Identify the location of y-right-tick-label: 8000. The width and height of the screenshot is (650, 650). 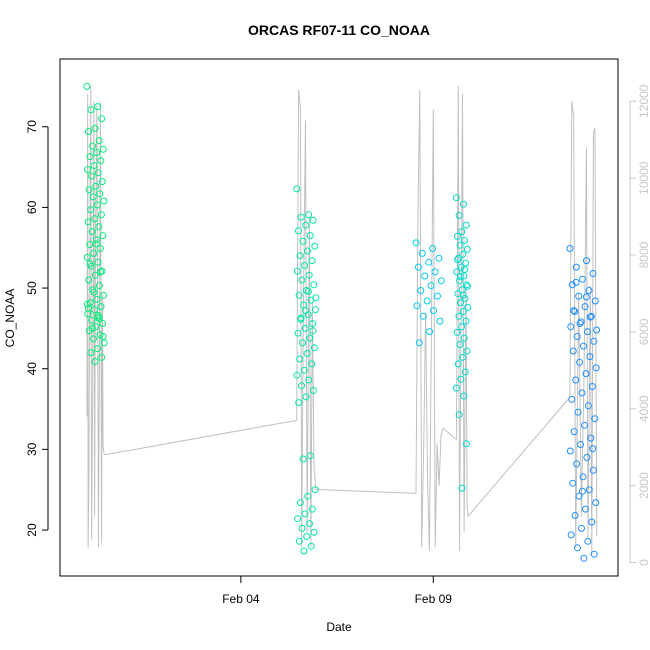
(643, 254).